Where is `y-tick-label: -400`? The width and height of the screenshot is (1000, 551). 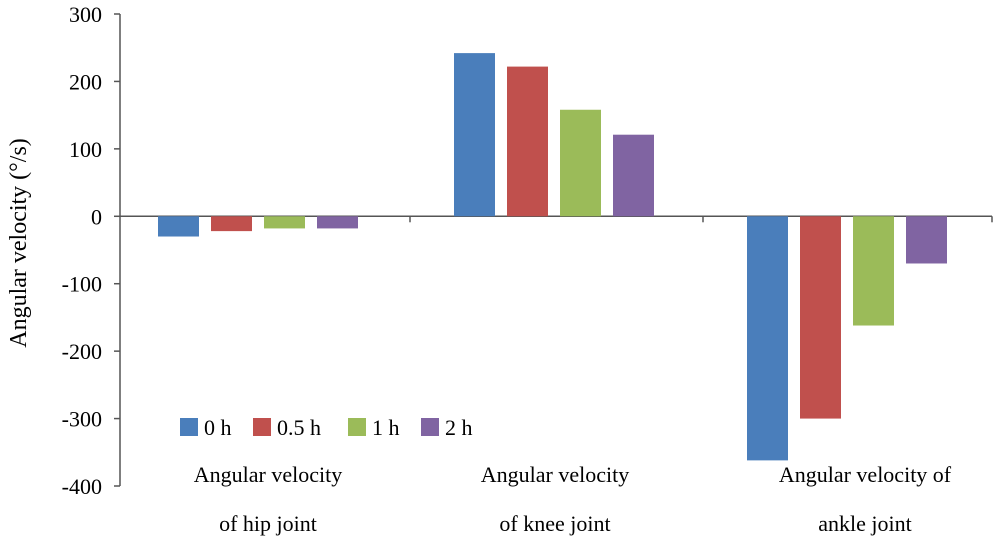
y-tick-label: -400 is located at coordinates (82, 486).